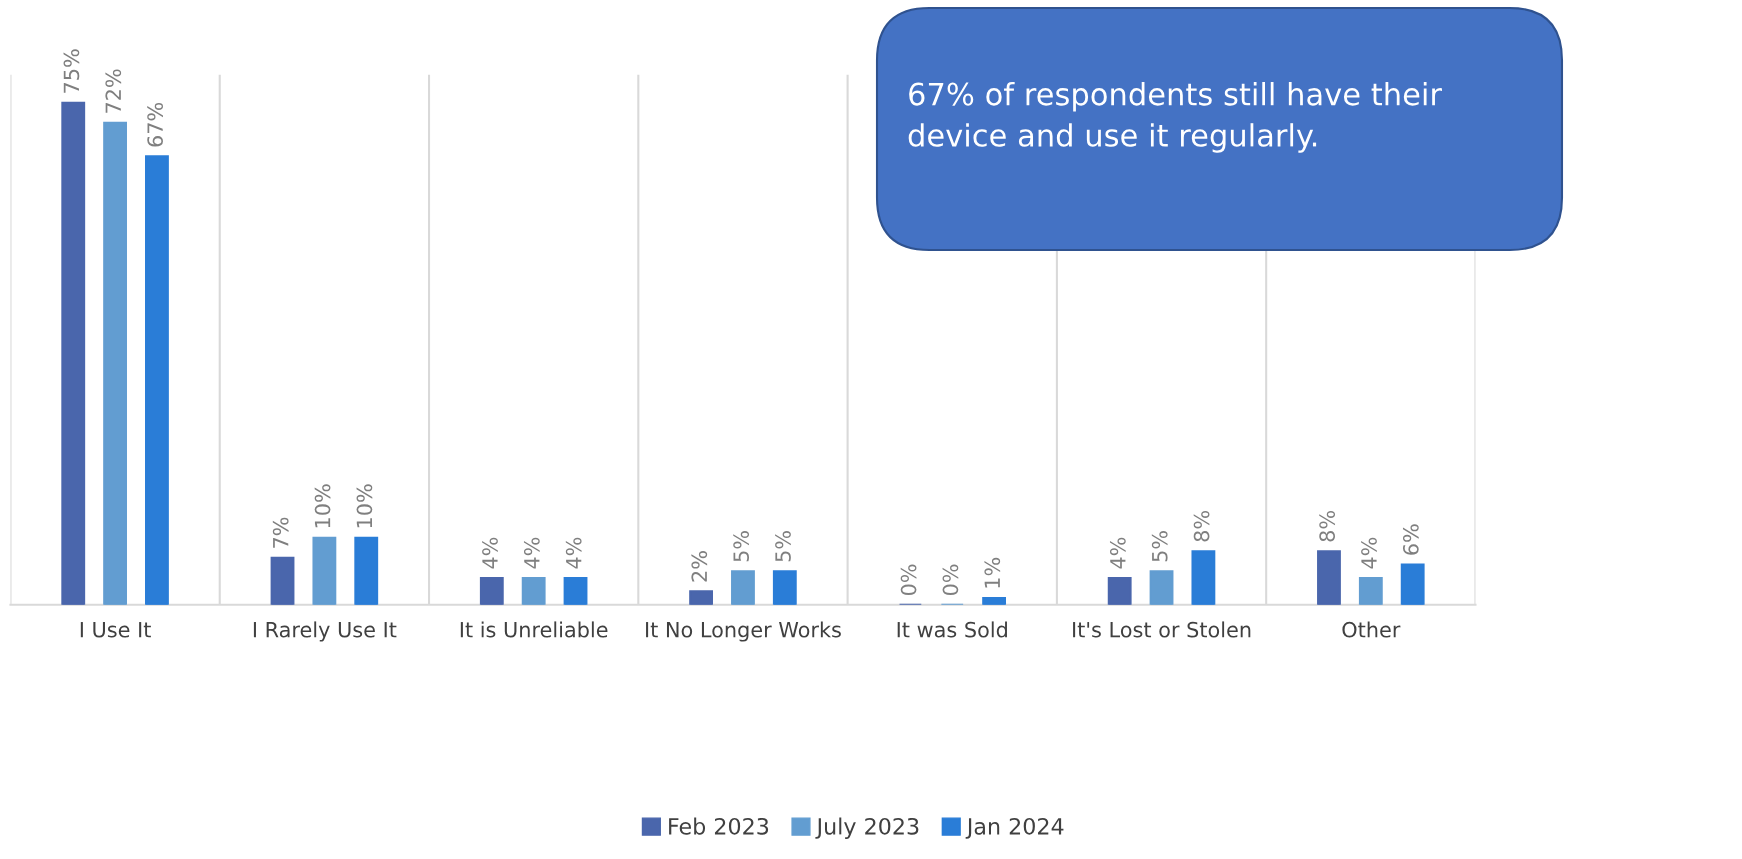  Describe the element at coordinates (952, 629) in the screenshot. I see `x-tick-label: It was Sold` at that location.